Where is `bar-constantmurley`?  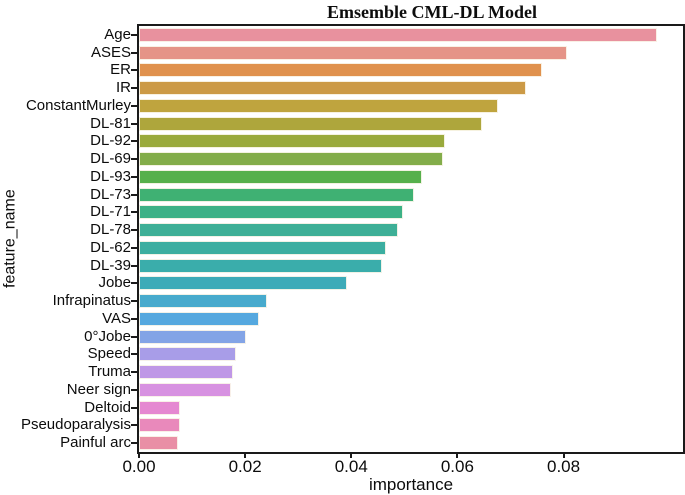 bar-constantmurley is located at coordinates (319, 105).